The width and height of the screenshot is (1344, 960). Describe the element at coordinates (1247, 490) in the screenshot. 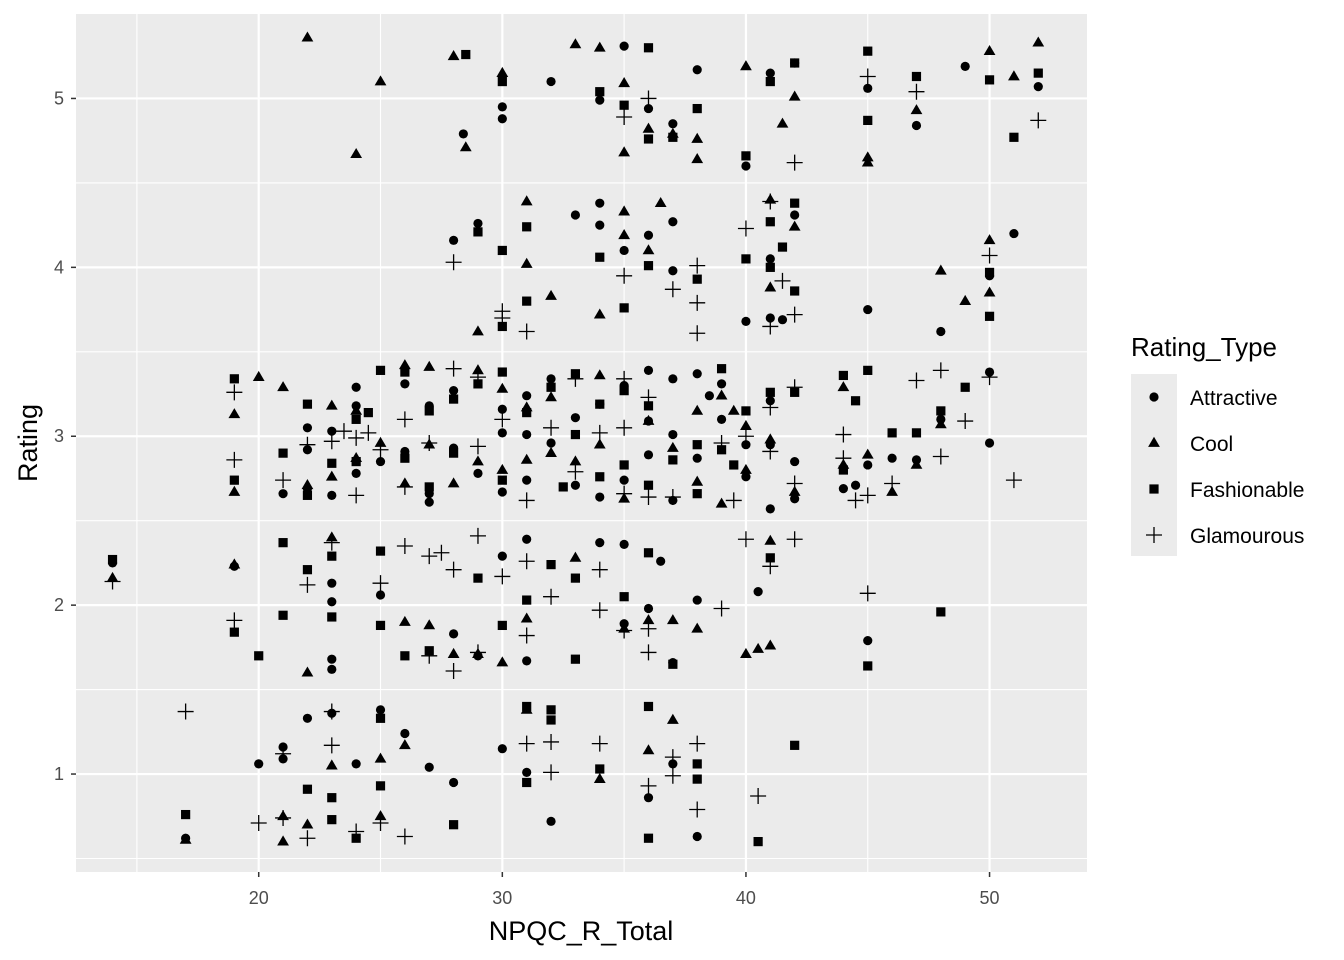

I see `legend-label-fashionable: Fashionable` at that location.